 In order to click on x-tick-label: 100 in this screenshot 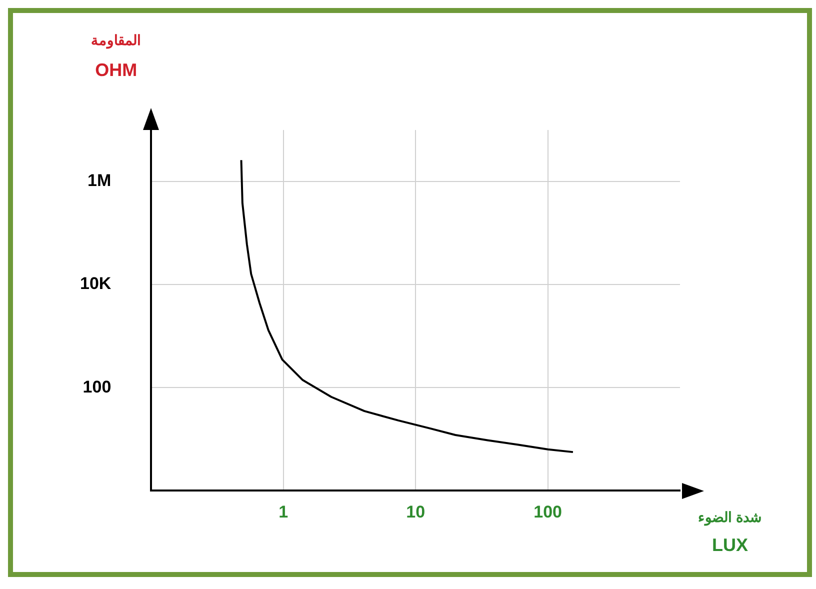, I will do `click(548, 512)`.